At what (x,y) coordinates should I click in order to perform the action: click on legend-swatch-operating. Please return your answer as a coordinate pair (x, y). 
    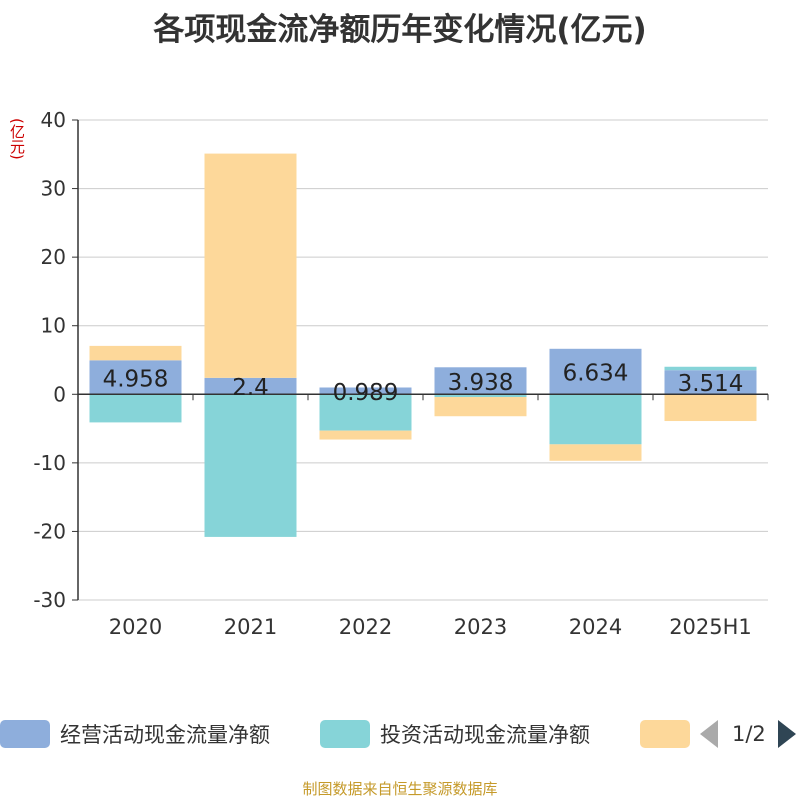
    Looking at the image, I should click on (25, 734).